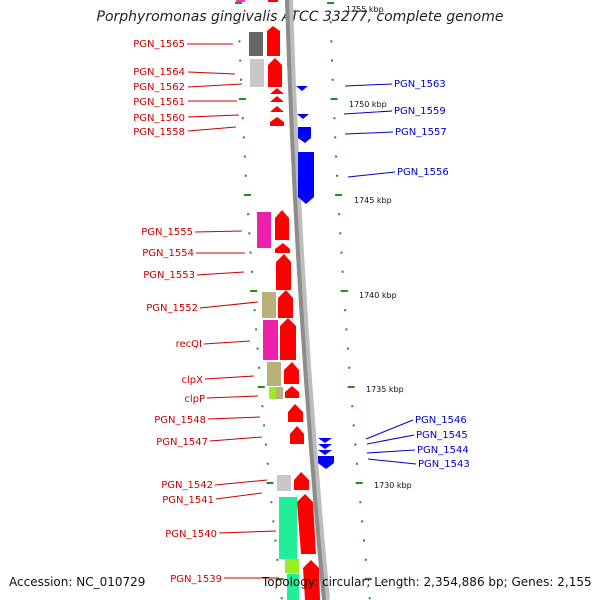 The image size is (600, 600). What do you see at coordinates (187, 485) in the screenshot?
I see `gene-label: PGN_1542` at bounding box center [187, 485].